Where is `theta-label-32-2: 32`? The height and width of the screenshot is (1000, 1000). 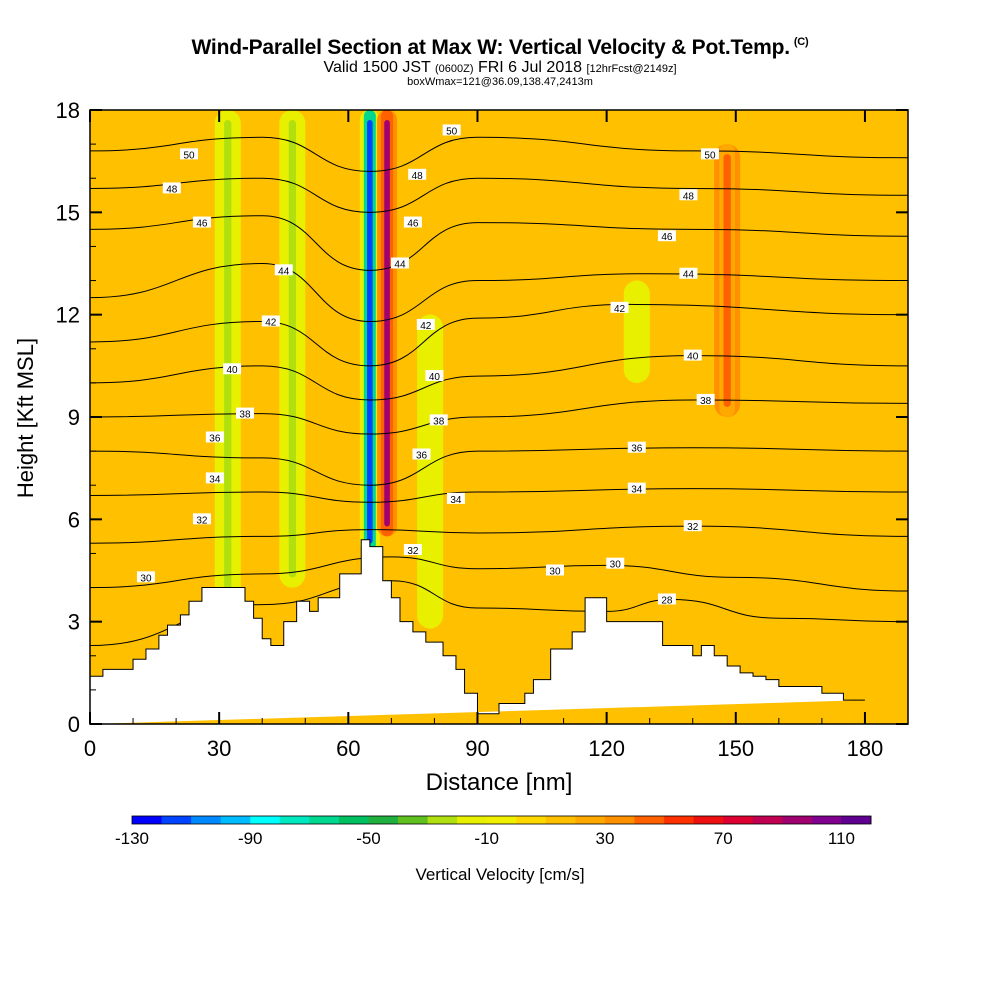
theta-label-32-2: 32 is located at coordinates (692, 526).